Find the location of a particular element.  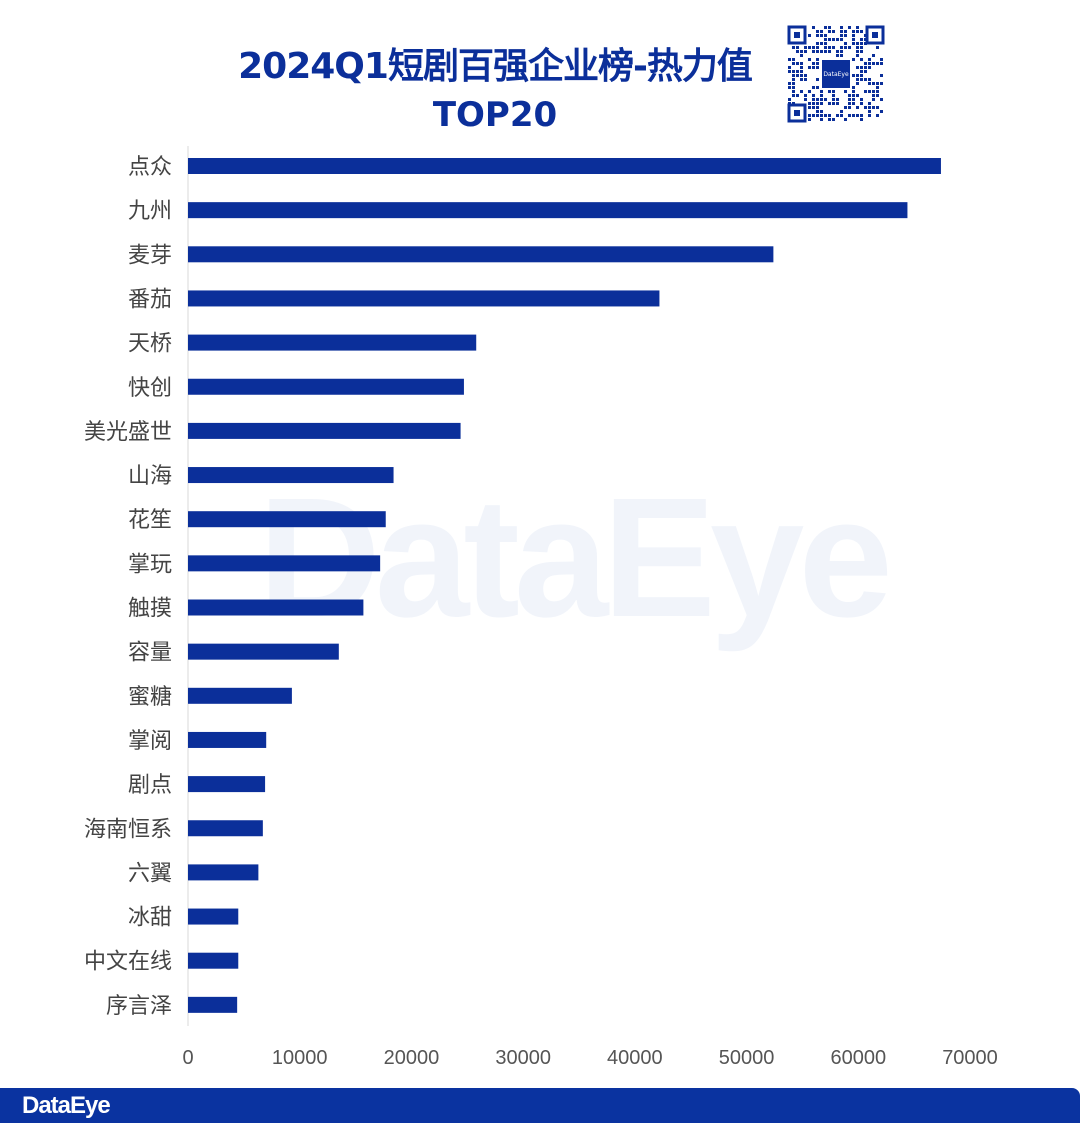

x-tick-label: 40000 is located at coordinates (635, 1058).